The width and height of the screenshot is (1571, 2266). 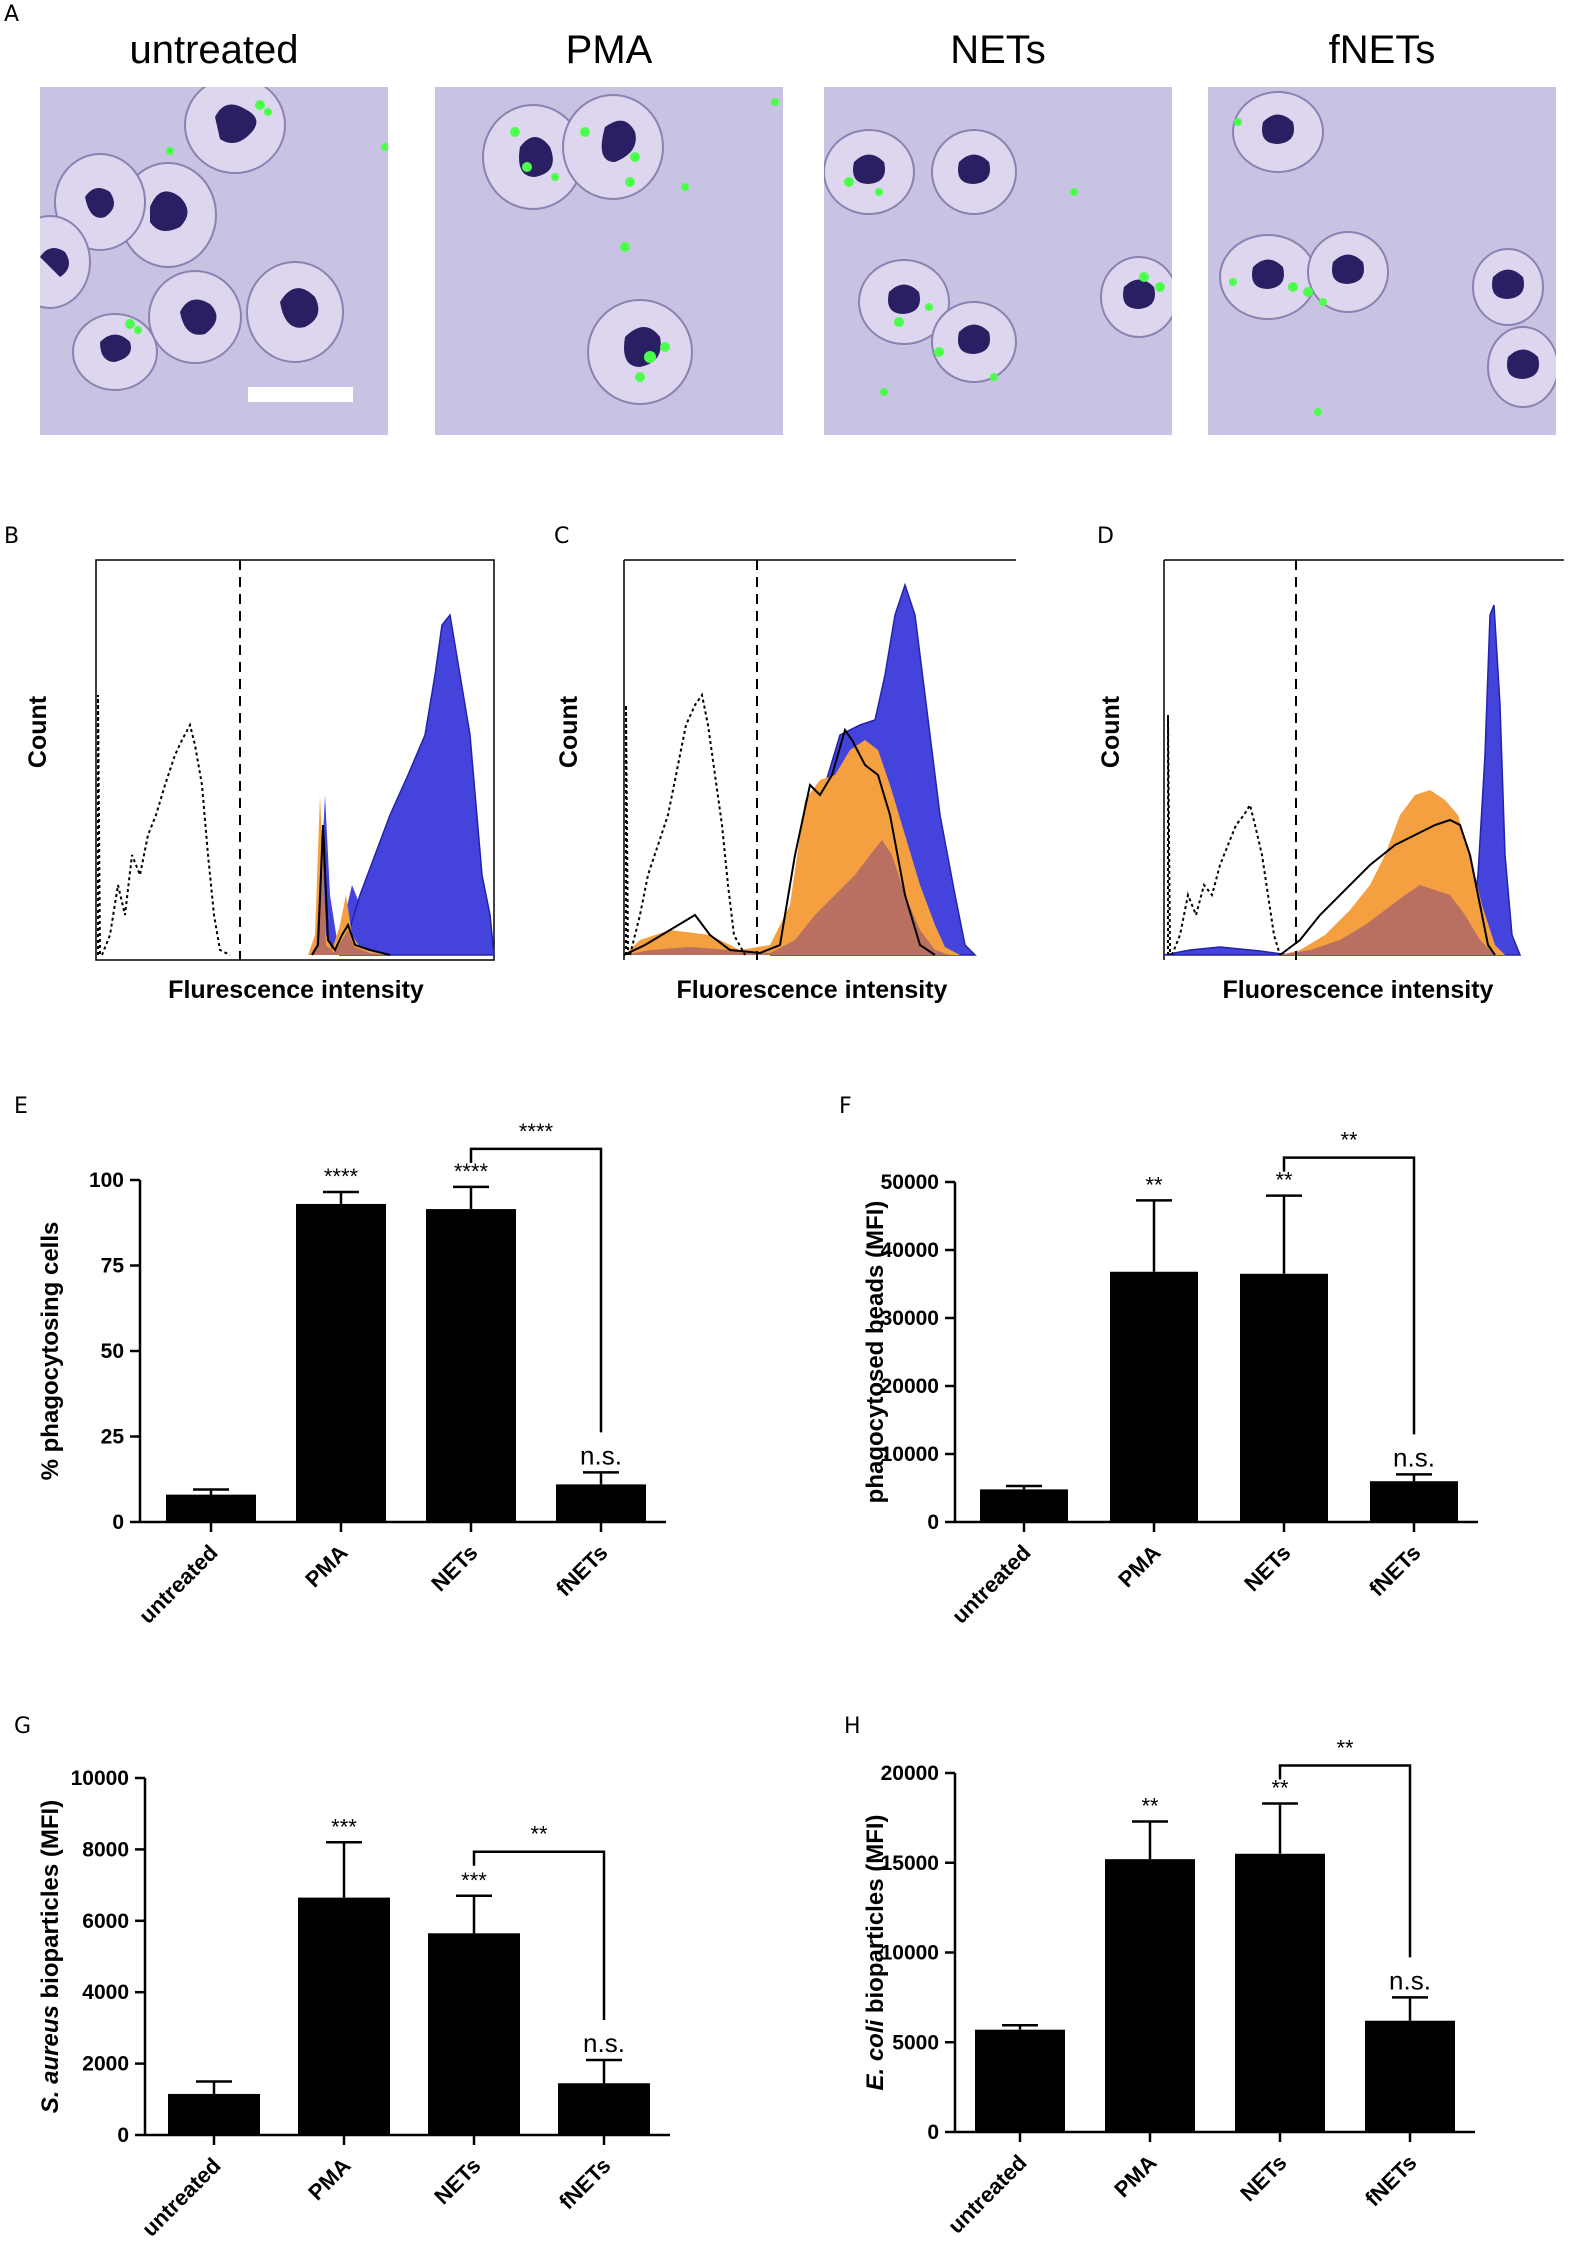 What do you see at coordinates (630, 249) in the screenshot?
I see `micrograph-pma-image` at bounding box center [630, 249].